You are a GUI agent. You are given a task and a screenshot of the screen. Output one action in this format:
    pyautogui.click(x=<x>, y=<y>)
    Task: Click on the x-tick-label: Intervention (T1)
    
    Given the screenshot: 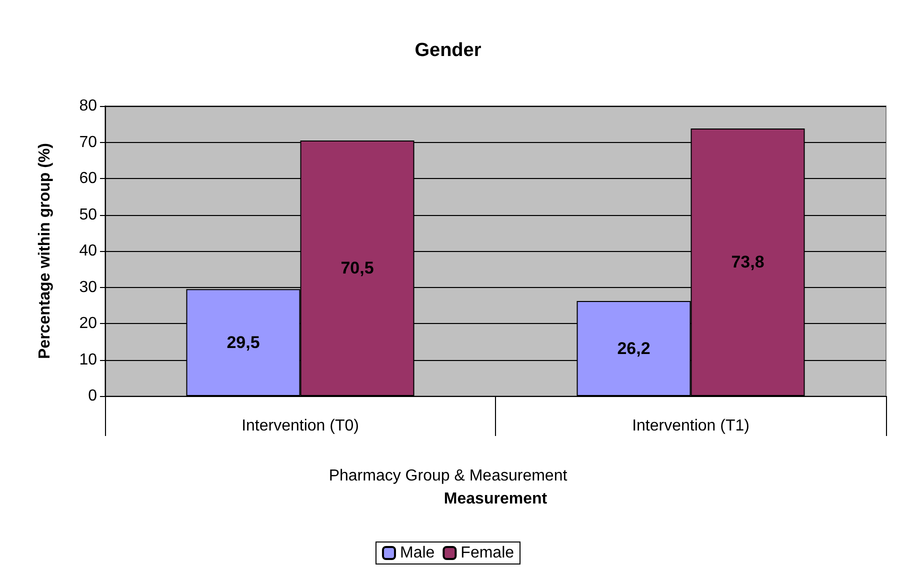 What is the action you would take?
    pyautogui.click(x=691, y=426)
    